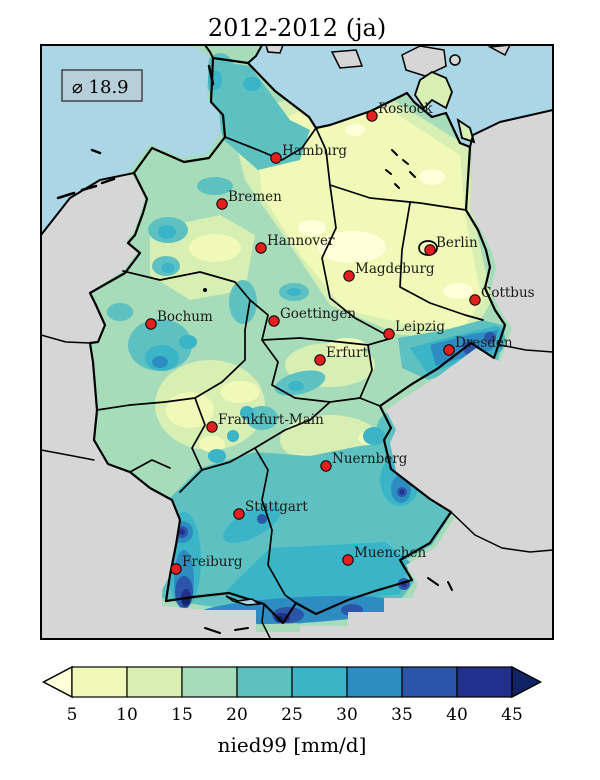 Image resolution: width=600 pixels, height=780 pixels. Describe the element at coordinates (301, 241) in the screenshot. I see `city-label-hannover: Hannover` at that location.